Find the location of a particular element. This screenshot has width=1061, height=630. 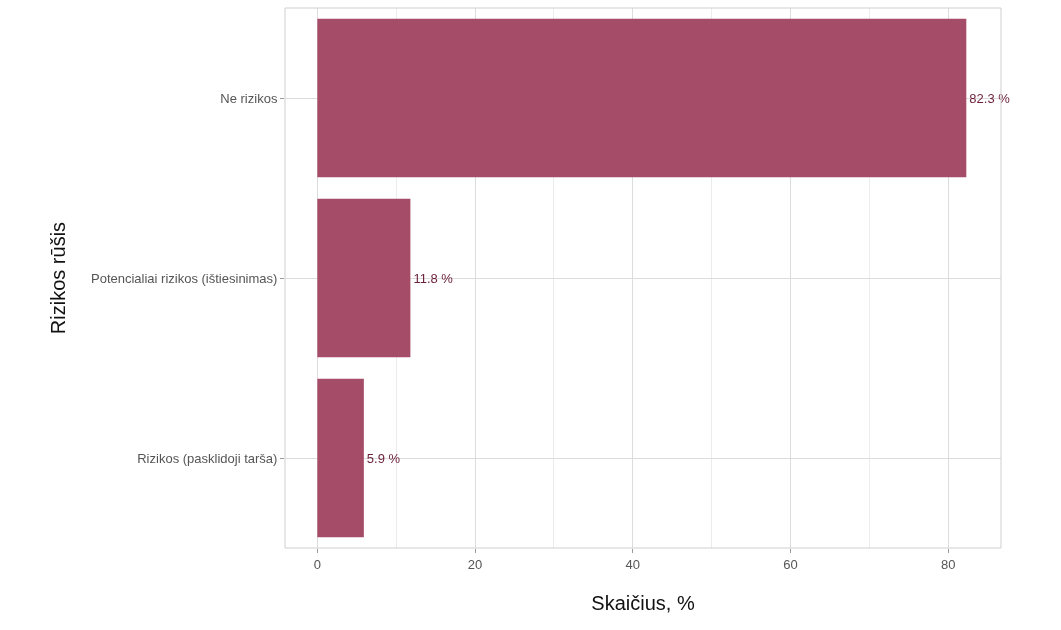

y-tick-label: Rizikos (pasklidoji tarša) is located at coordinates (207, 458).